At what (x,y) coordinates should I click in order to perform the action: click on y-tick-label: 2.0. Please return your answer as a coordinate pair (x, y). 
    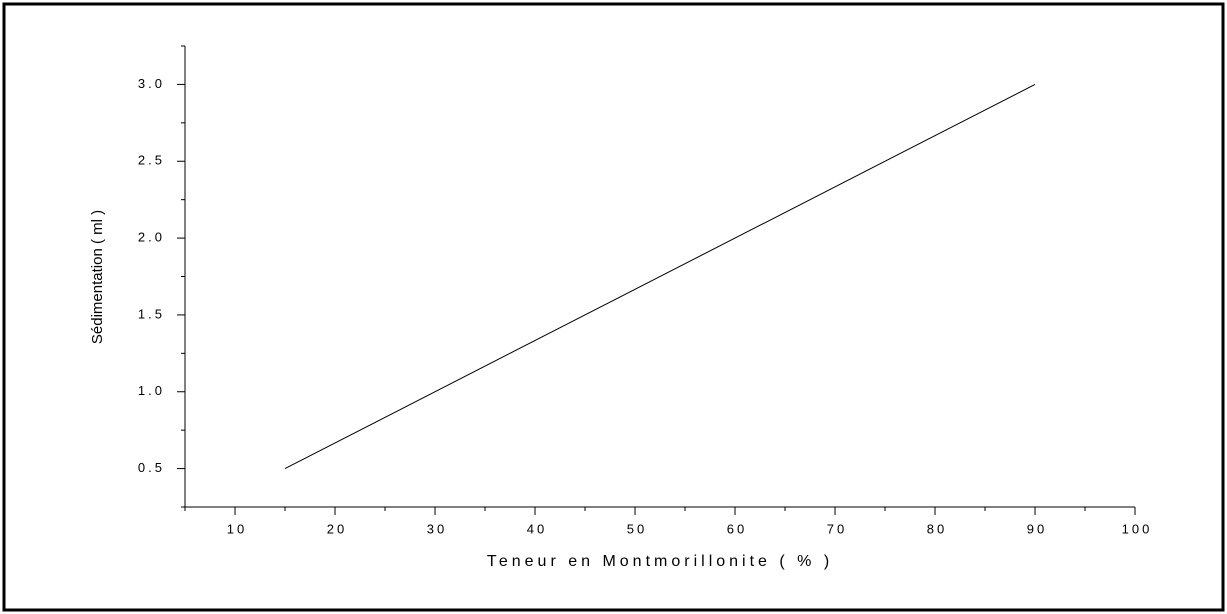
    Looking at the image, I should click on (151, 237).